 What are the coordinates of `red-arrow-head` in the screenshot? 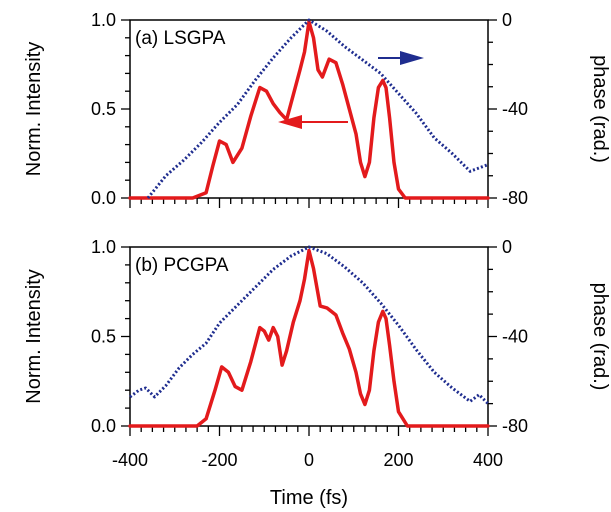 It's located at (290, 122).